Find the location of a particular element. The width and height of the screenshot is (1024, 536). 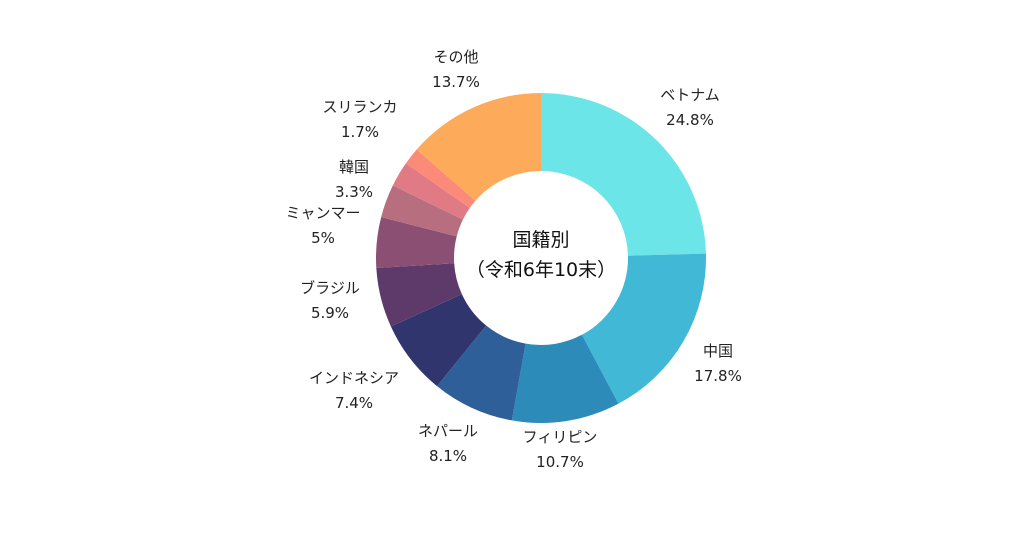

slice-label-name: ベトナム is located at coordinates (690, 95).